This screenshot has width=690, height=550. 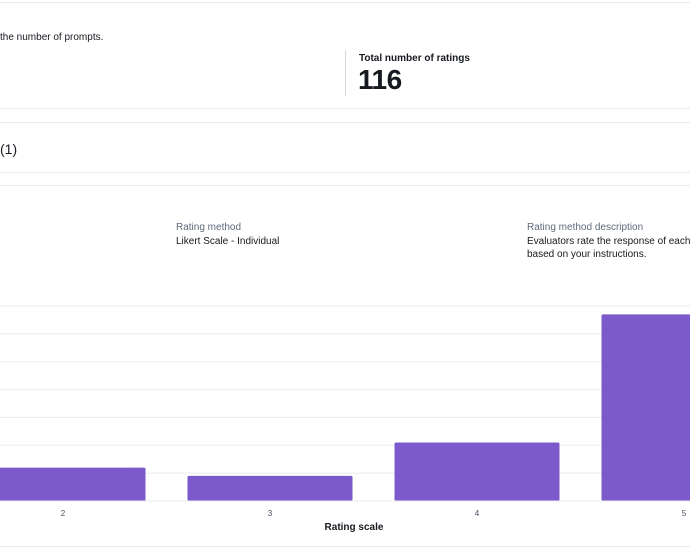 What do you see at coordinates (228, 241) in the screenshot?
I see `rating-method-value: Likert Scale - Individual` at bounding box center [228, 241].